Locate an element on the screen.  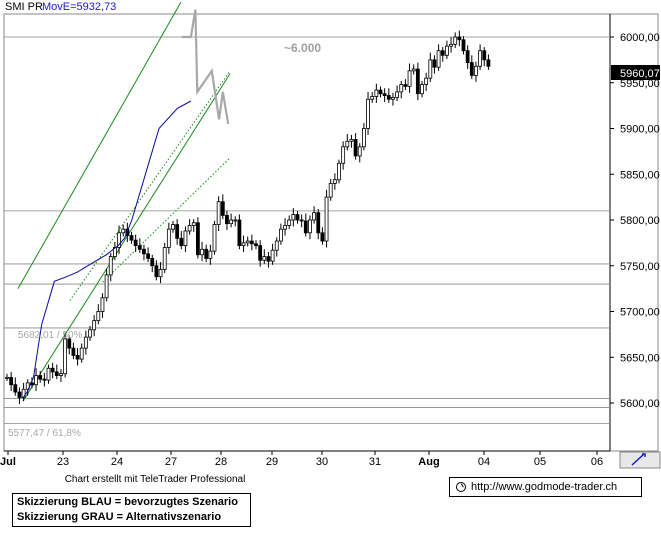
website-link: http://www.godmode-trader.ch is located at coordinates (545, 487).